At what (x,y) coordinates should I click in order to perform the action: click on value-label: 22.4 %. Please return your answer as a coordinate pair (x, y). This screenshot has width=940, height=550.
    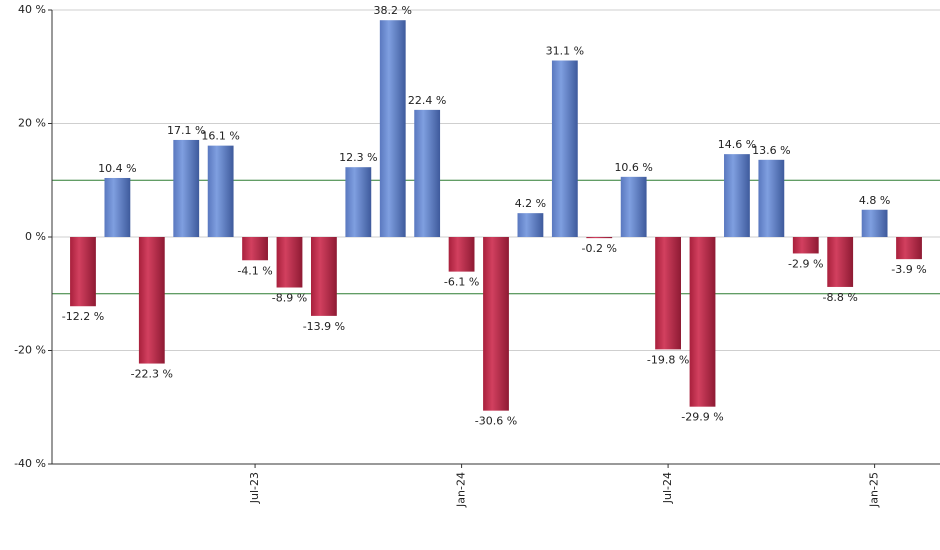
    Looking at the image, I should click on (427, 100).